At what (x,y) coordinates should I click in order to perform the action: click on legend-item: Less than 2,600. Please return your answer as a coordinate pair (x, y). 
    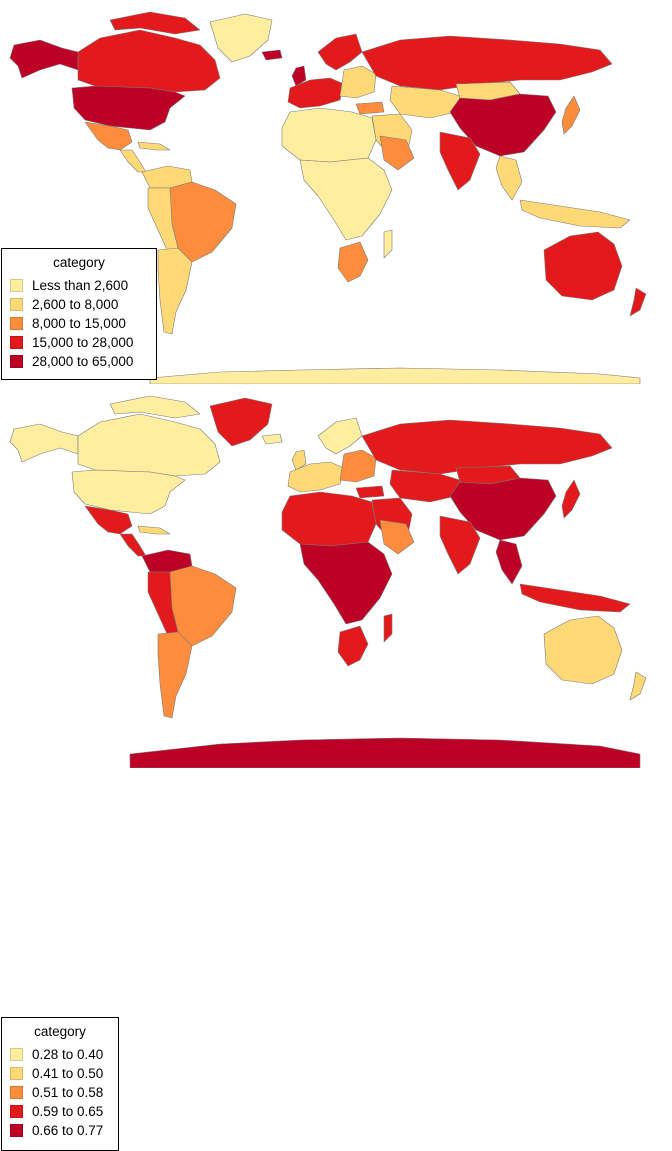
    Looking at the image, I should click on (79, 285).